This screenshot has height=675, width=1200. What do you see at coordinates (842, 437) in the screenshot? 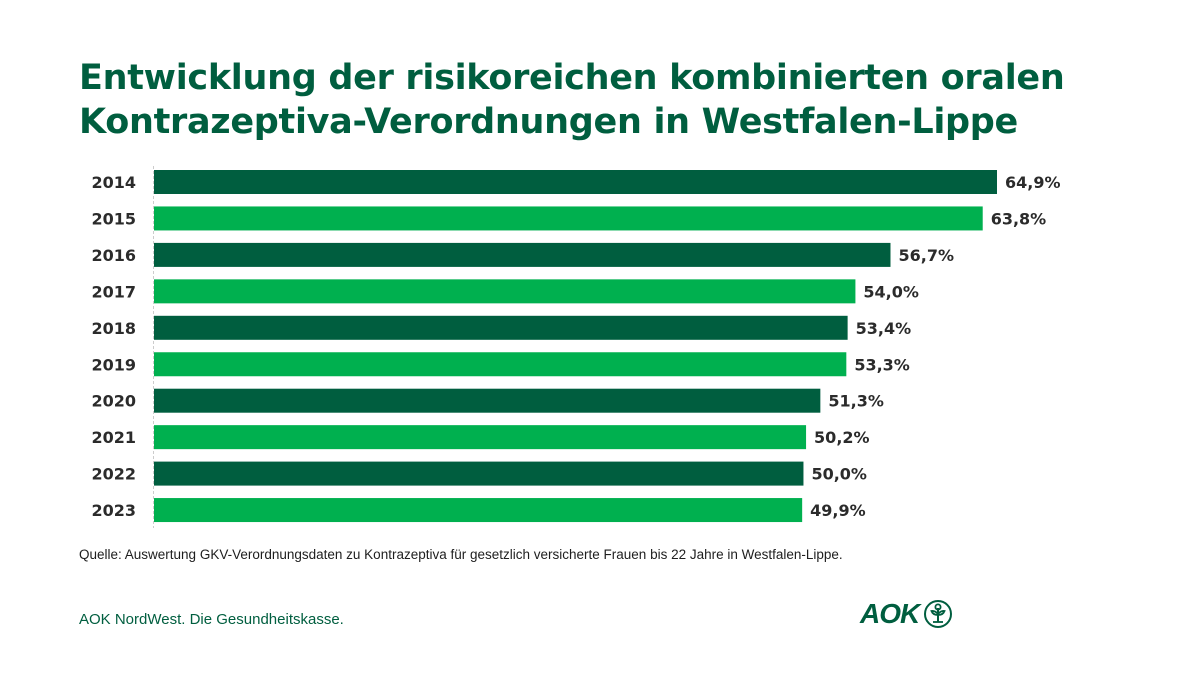
I see `value-label-2021: 50,2%` at bounding box center [842, 437].